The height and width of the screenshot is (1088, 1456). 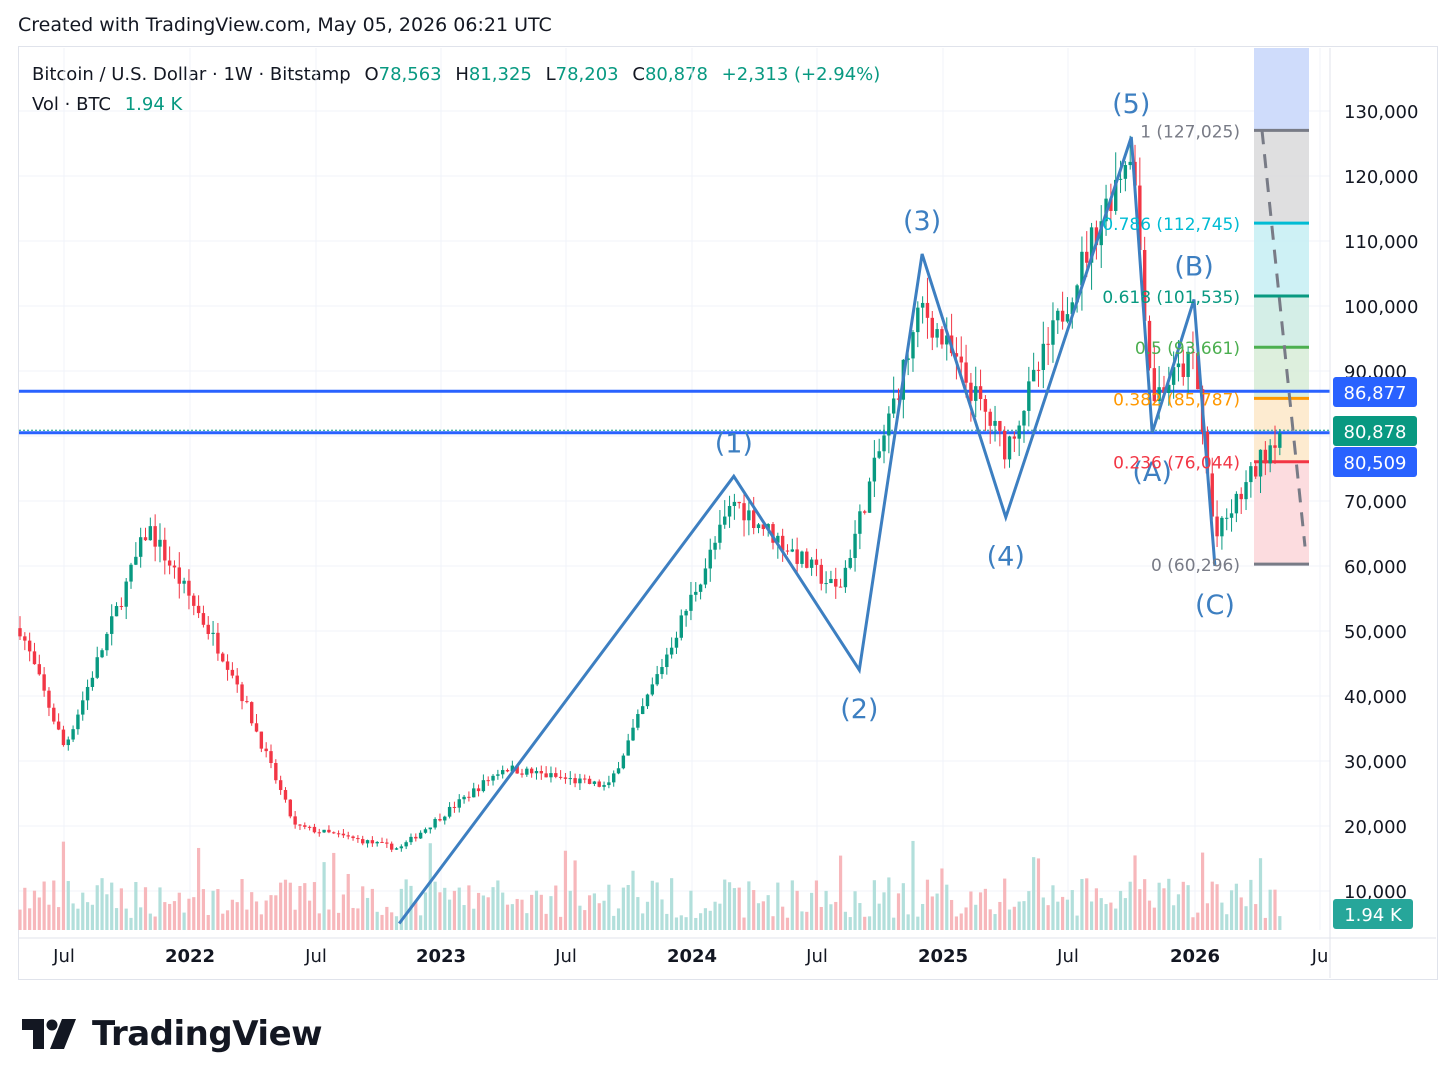 I want to click on y-tick-label: 110,000, so click(x=1381, y=242).